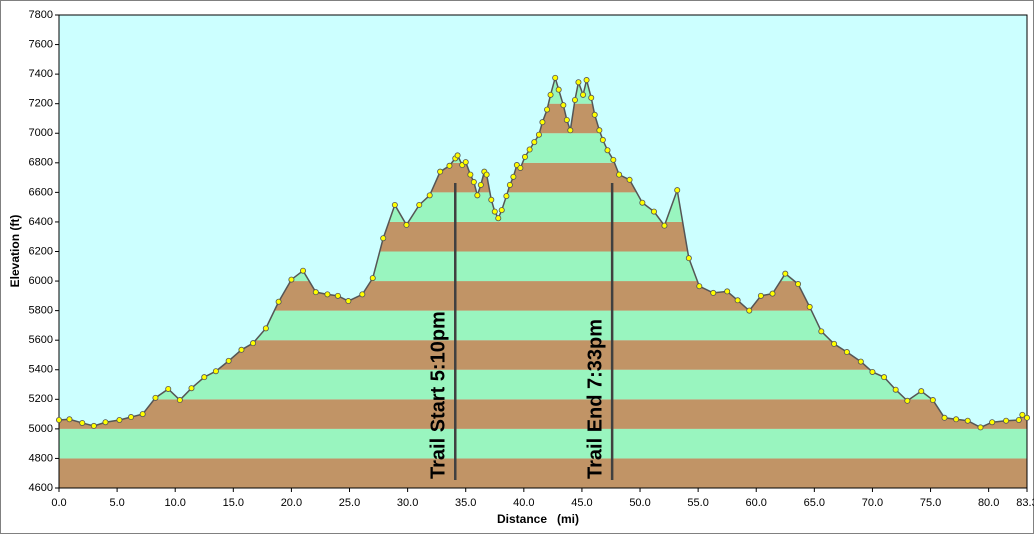  Describe the element at coordinates (41, 192) in the screenshot. I see `y-tick-label: 6600` at that location.